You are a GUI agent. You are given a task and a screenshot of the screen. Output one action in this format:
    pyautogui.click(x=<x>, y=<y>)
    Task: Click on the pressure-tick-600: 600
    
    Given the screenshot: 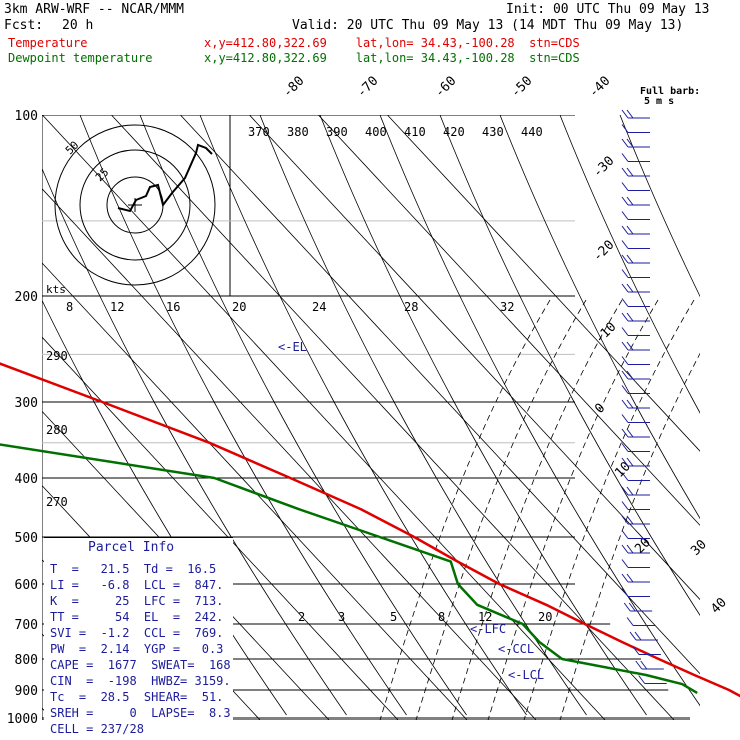 What is the action you would take?
    pyautogui.click(x=26, y=585)
    